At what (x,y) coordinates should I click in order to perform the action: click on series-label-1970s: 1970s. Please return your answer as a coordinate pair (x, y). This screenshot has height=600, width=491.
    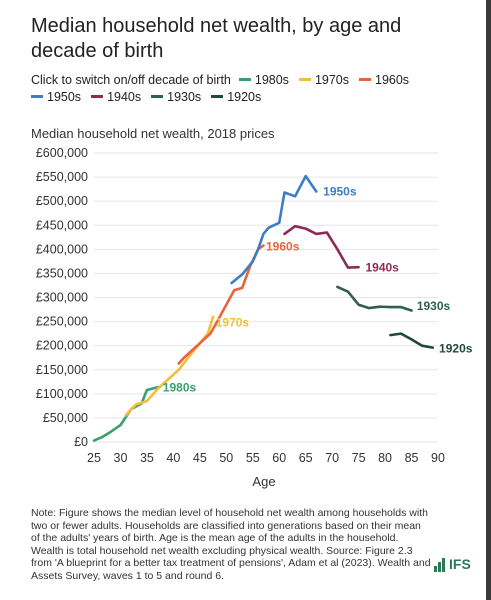
    Looking at the image, I should click on (233, 323).